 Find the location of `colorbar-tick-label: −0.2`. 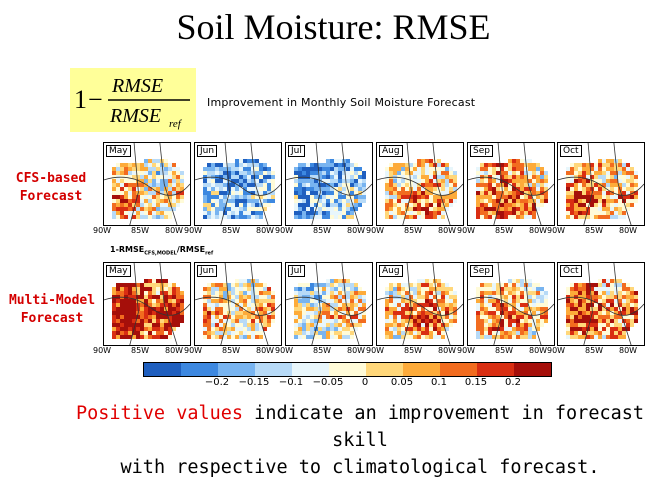

colorbar-tick-label: −0.2 is located at coordinates (217, 382).